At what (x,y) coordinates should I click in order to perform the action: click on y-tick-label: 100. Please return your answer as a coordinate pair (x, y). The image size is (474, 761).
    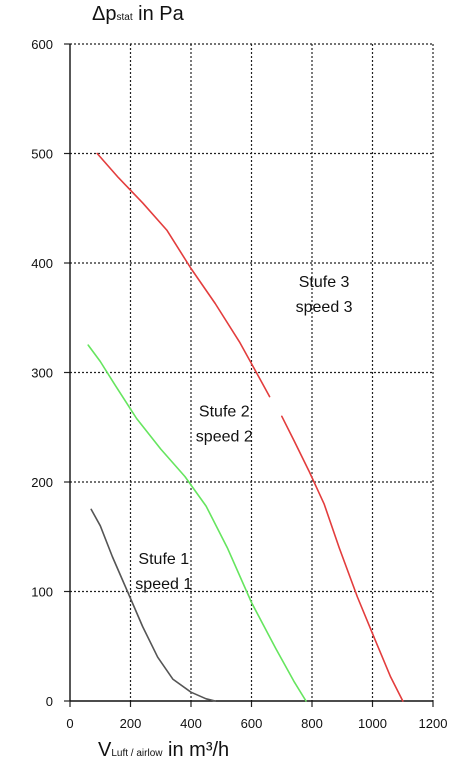
    Looking at the image, I should click on (42, 592).